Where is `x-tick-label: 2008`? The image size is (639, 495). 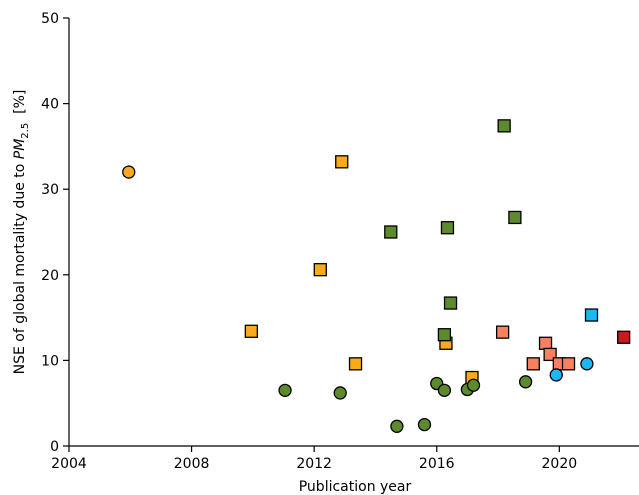
x-tick-label: 2008 is located at coordinates (192, 464).